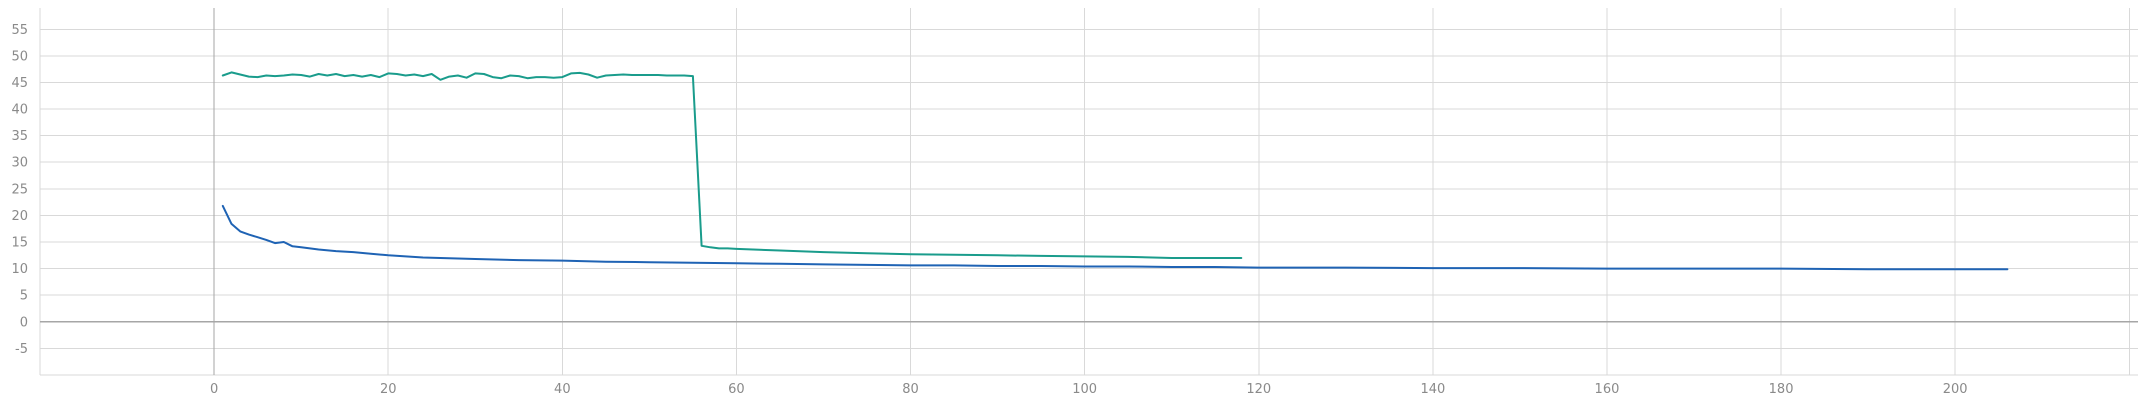  I want to click on y-tick-label: 50, so click(19, 56).